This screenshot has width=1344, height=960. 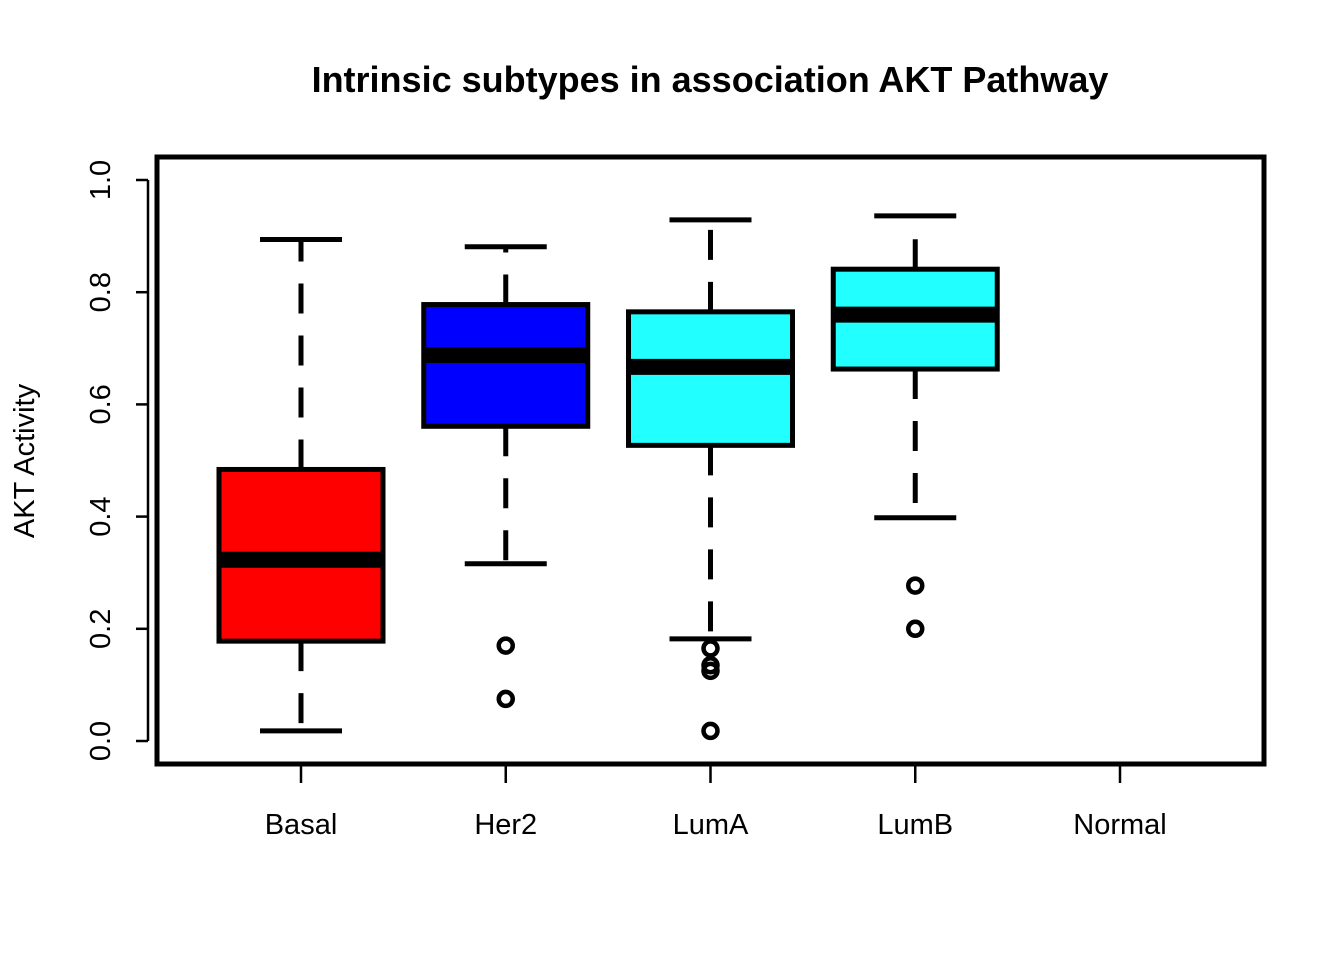 I want to click on y-tick-label: 0.6, so click(x=101, y=404).